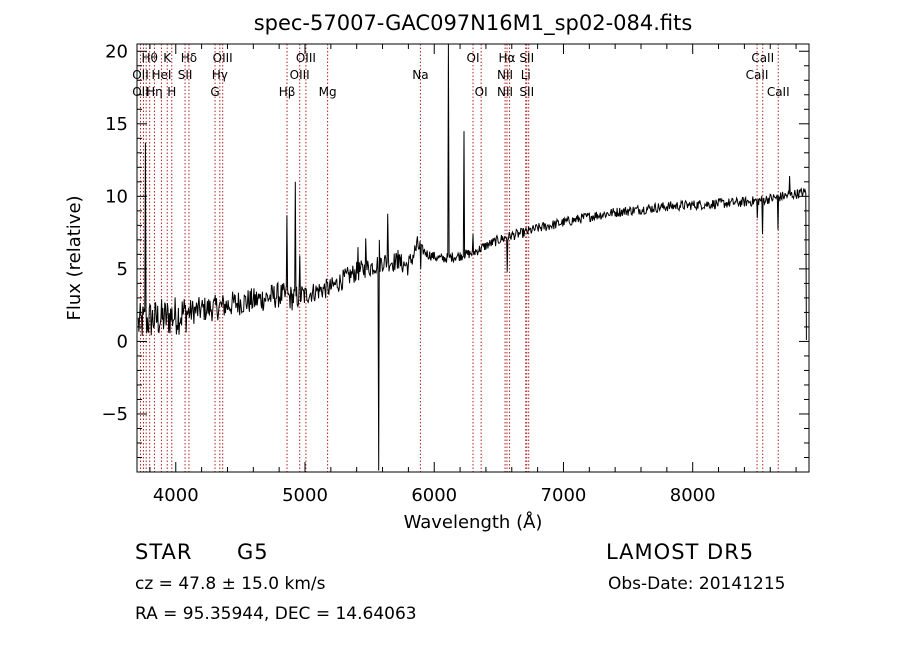  What do you see at coordinates (116, 51) in the screenshot?
I see `y-tick-label: 20` at bounding box center [116, 51].